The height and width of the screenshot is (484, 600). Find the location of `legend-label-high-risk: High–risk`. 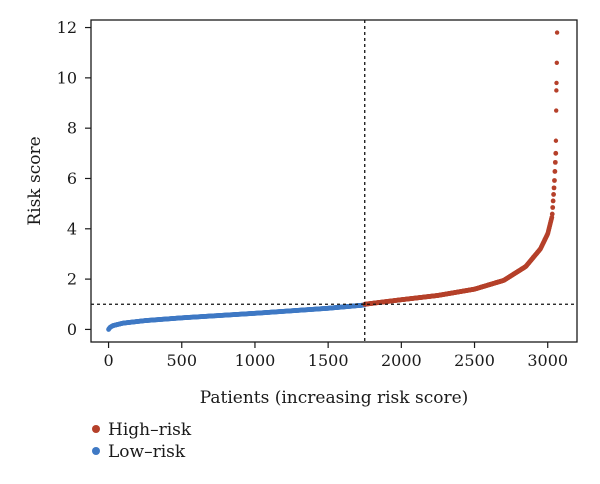

legend-label-high-risk: High–risk is located at coordinates (150, 430).